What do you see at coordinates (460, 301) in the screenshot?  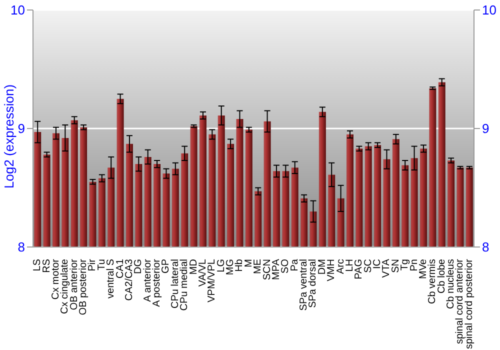 I see `x-tick-label: spinal cord anterior` at bounding box center [460, 301].